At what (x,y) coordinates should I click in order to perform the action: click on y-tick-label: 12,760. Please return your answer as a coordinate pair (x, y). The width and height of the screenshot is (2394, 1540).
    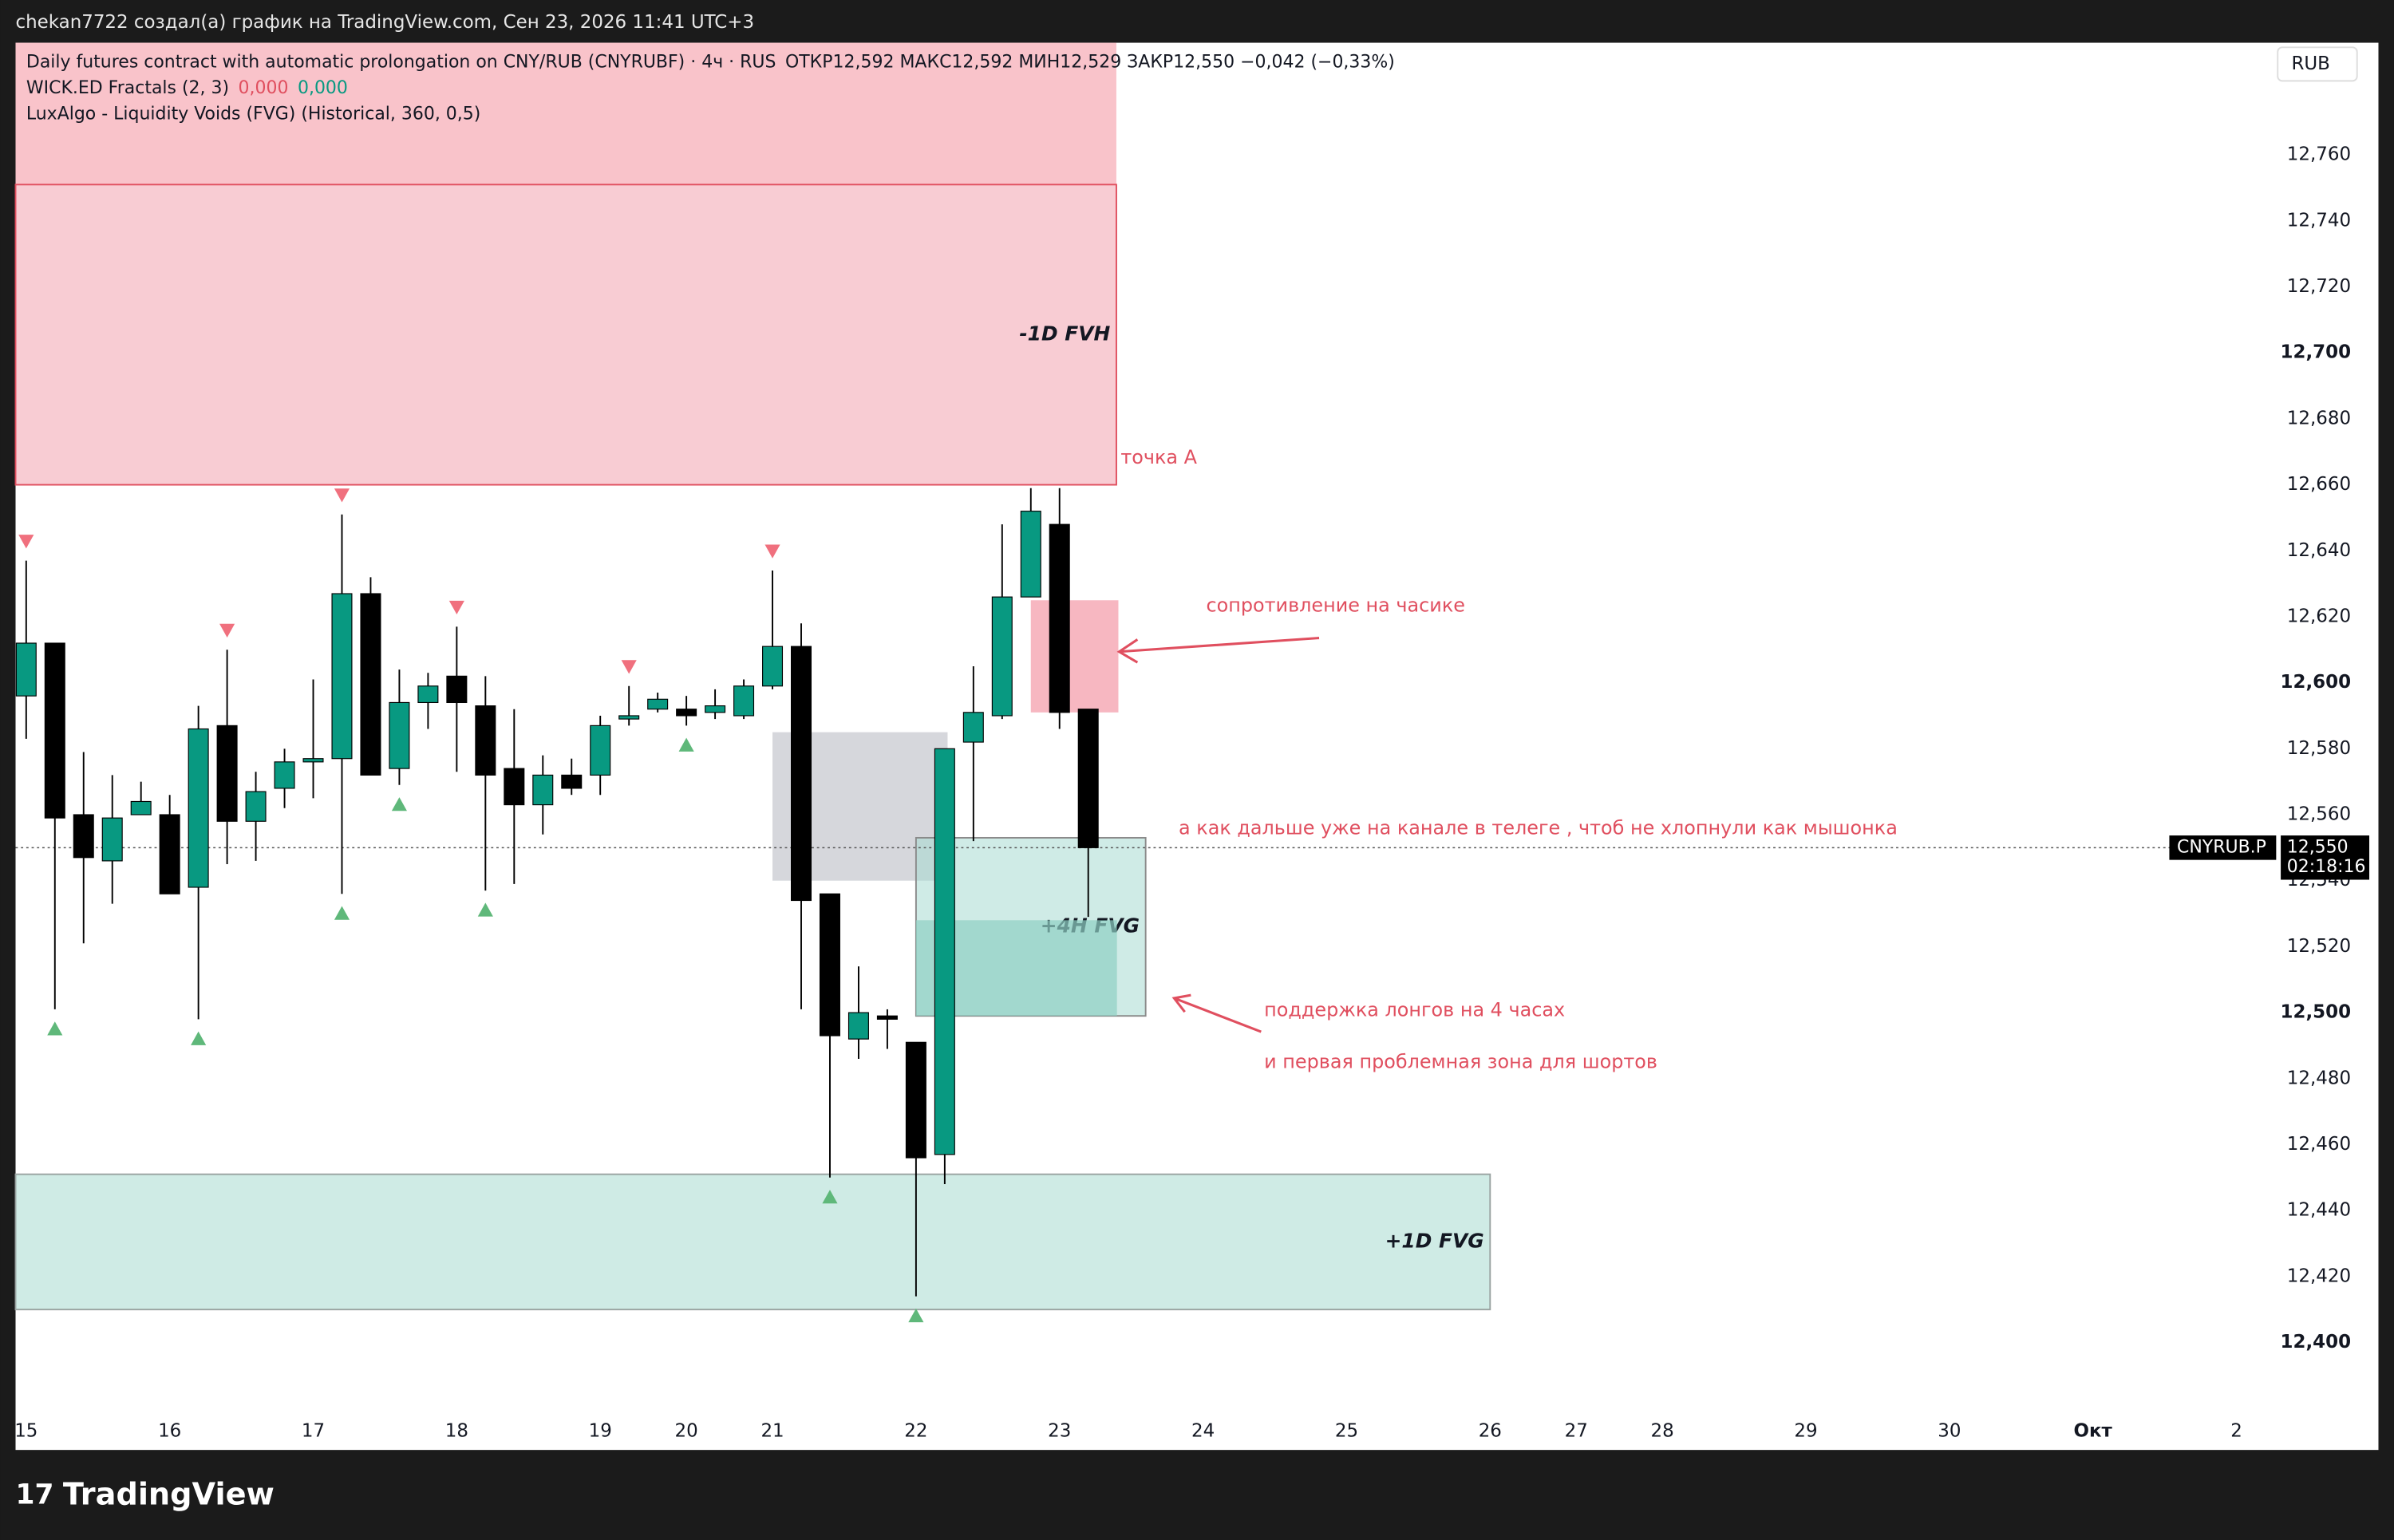
    Looking at the image, I should click on (2319, 154).